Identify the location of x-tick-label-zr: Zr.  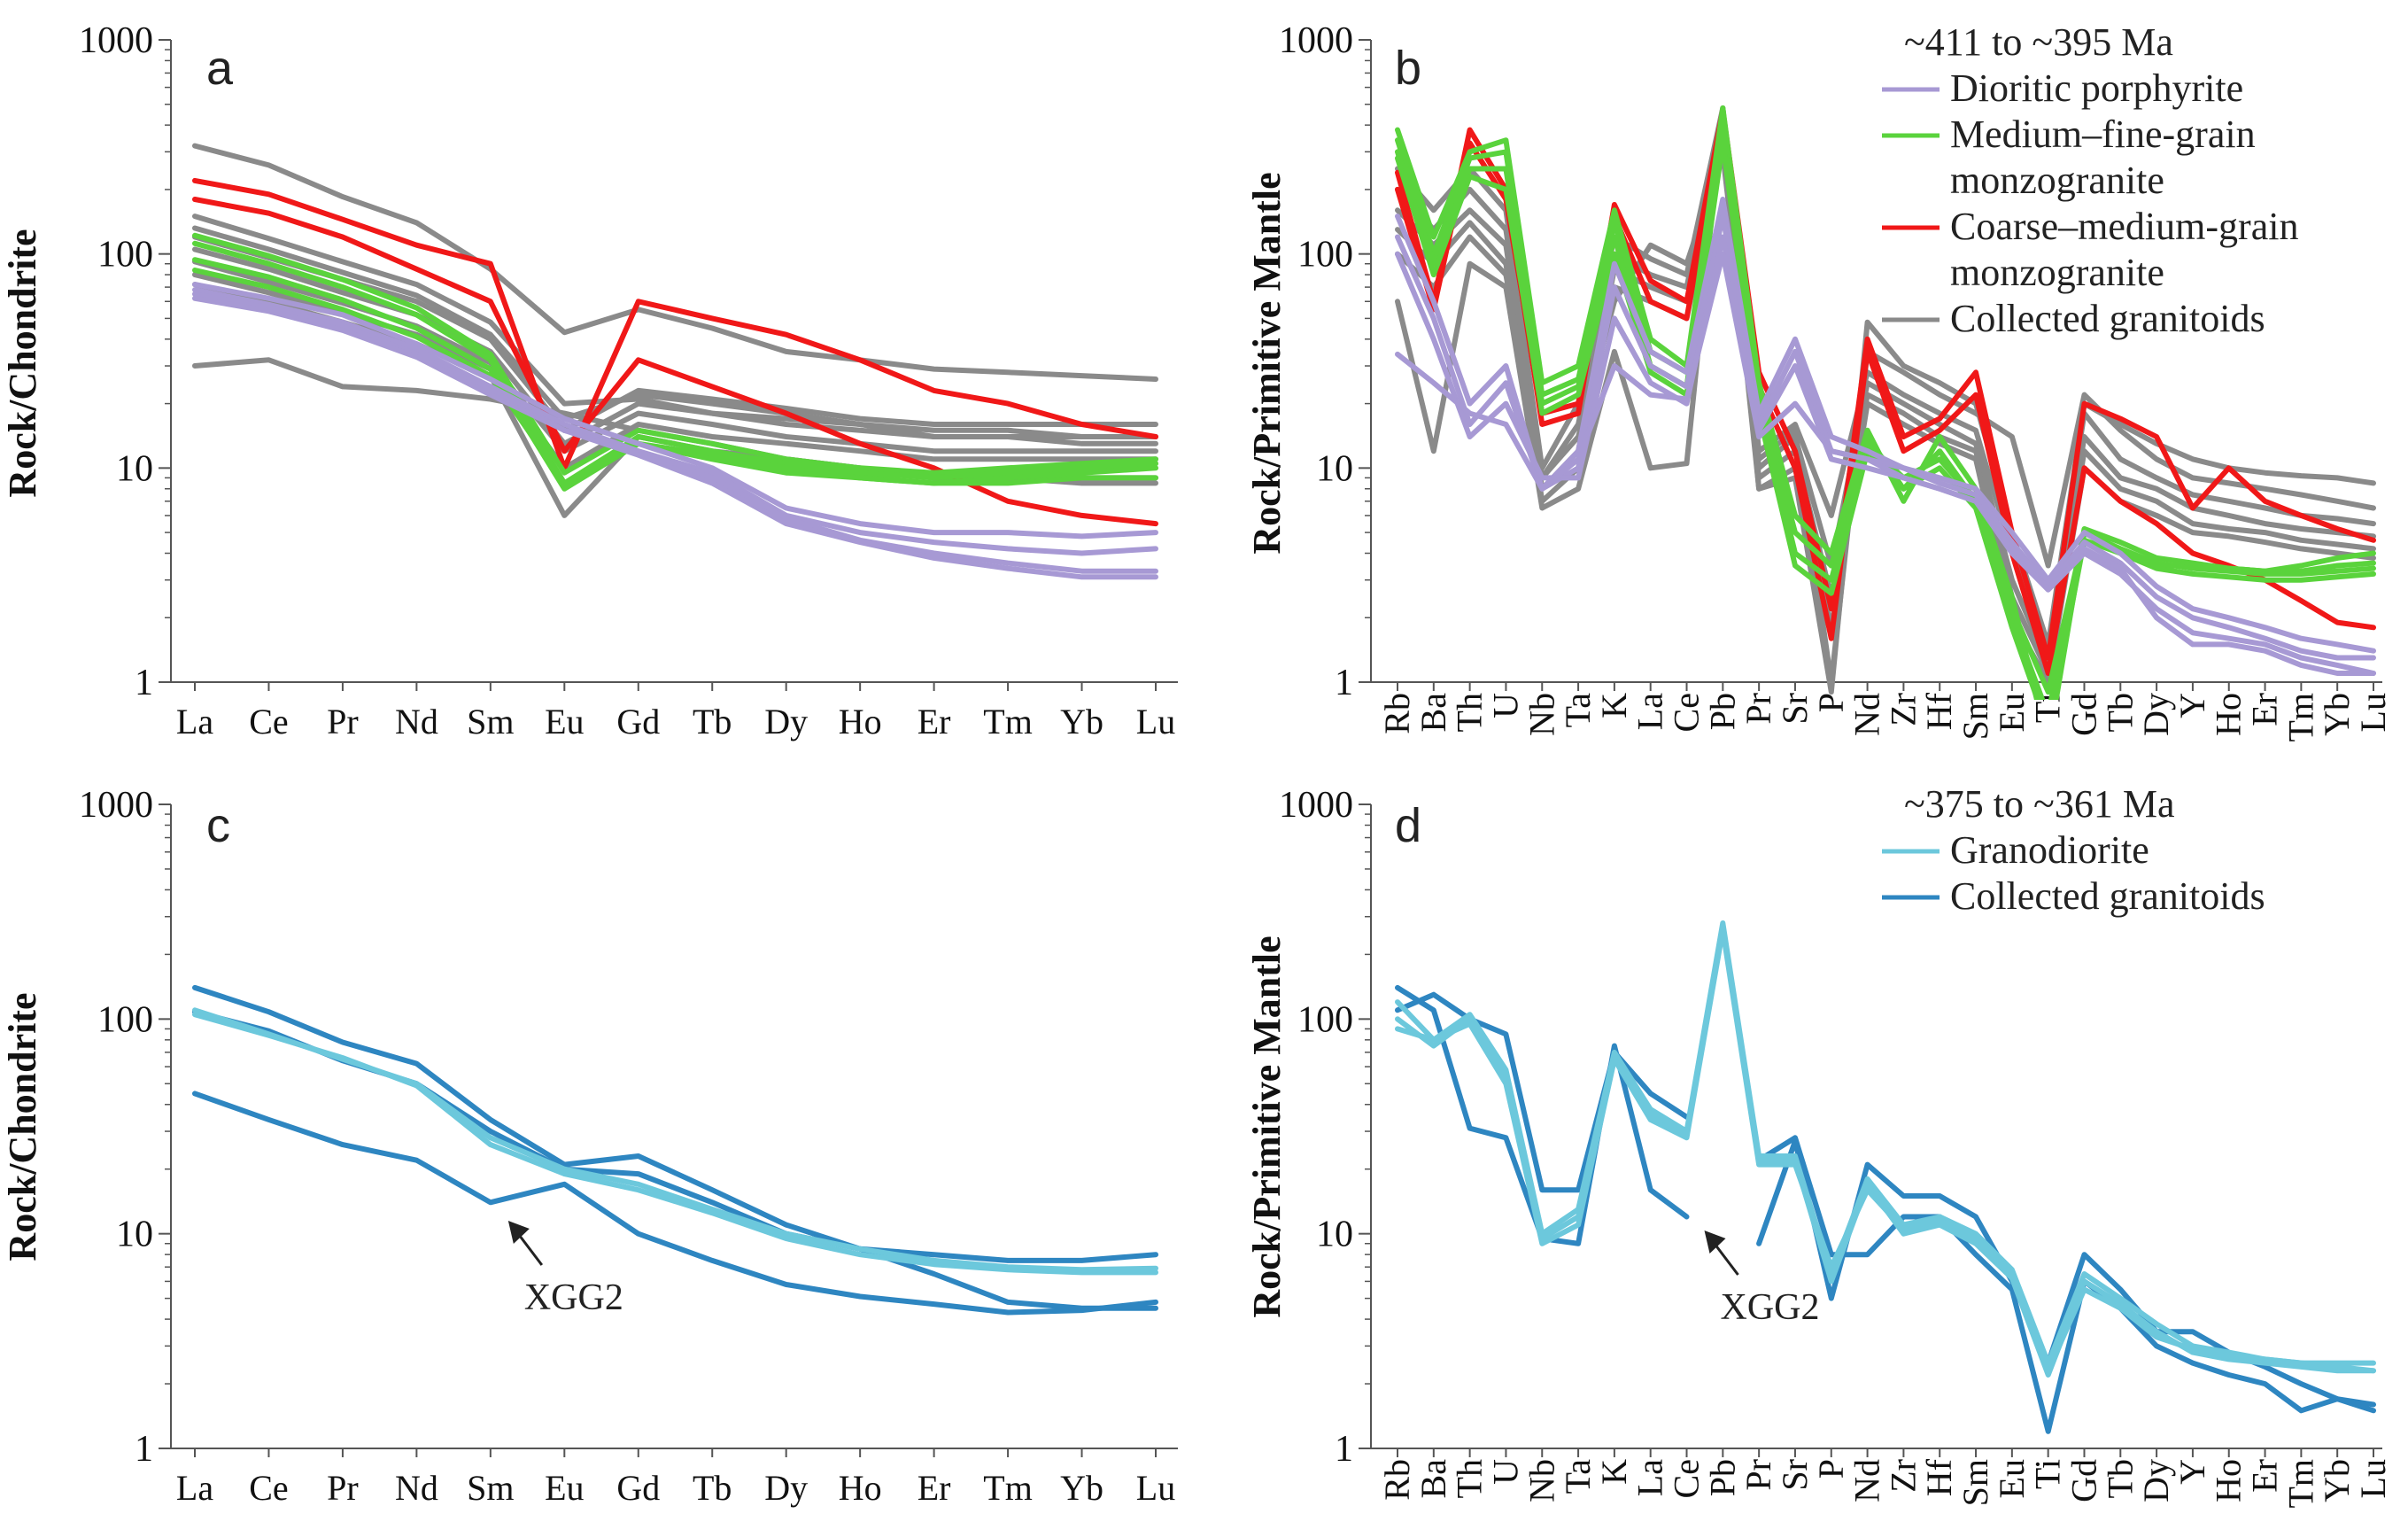
(1903, 1476).